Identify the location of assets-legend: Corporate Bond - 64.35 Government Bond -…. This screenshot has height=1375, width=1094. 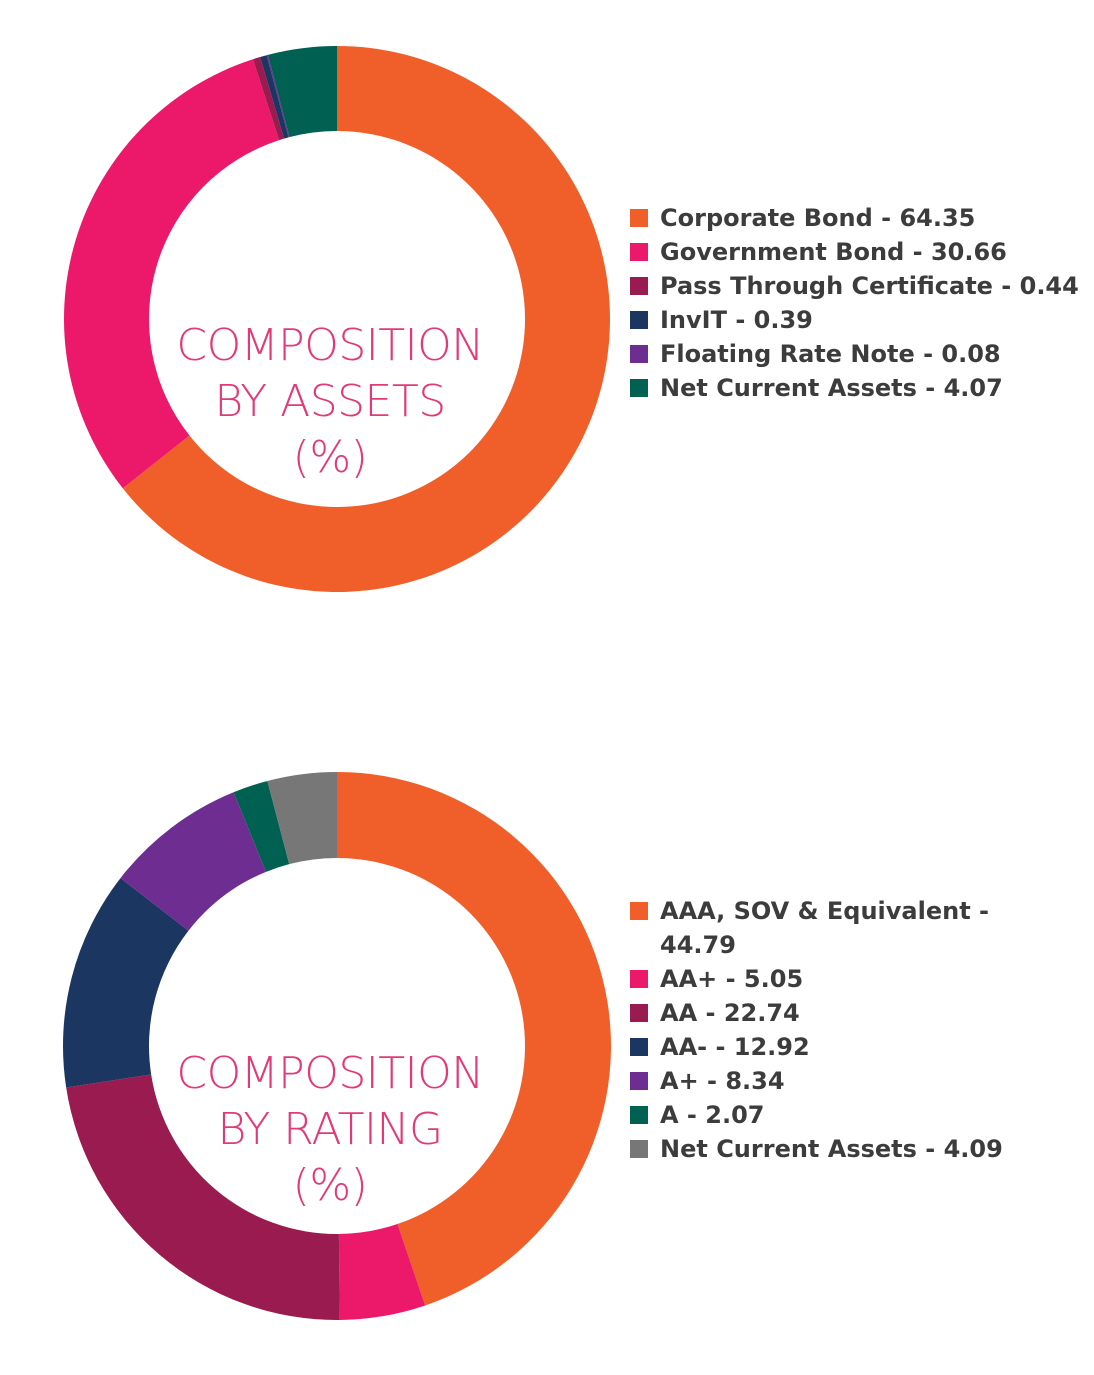
(855, 303).